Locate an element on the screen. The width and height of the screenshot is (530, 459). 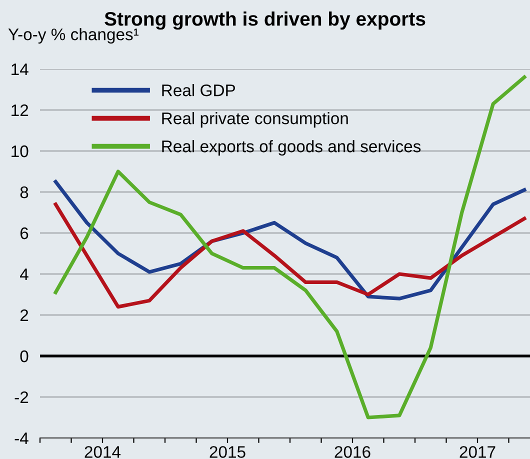
legend-label: Real private consumption is located at coordinates (255, 120).